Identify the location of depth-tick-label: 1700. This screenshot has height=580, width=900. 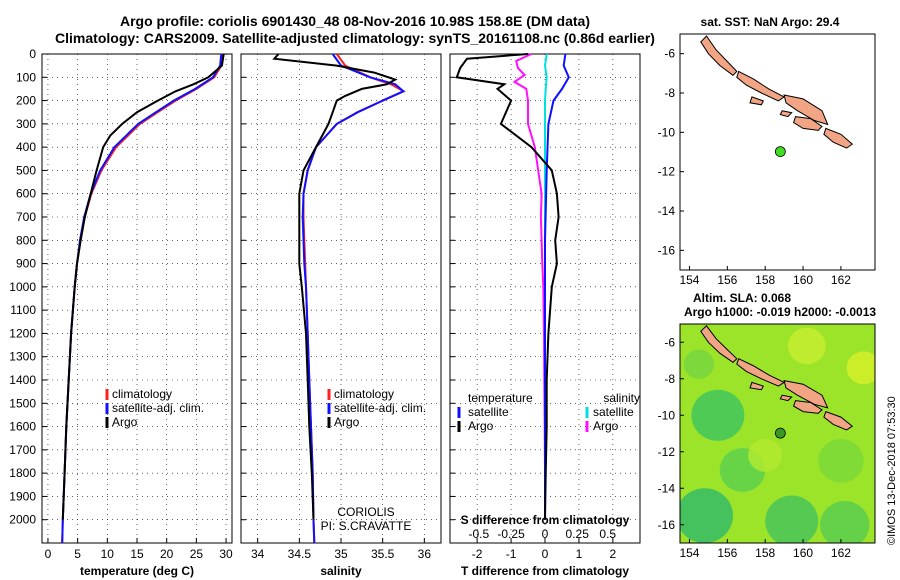
(22, 450).